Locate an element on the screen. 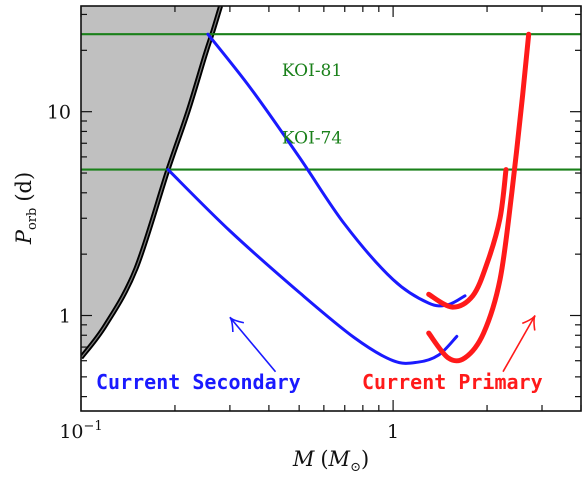 This screenshot has width=582, height=477. x-tick-label: 10−1 is located at coordinates (80, 431).